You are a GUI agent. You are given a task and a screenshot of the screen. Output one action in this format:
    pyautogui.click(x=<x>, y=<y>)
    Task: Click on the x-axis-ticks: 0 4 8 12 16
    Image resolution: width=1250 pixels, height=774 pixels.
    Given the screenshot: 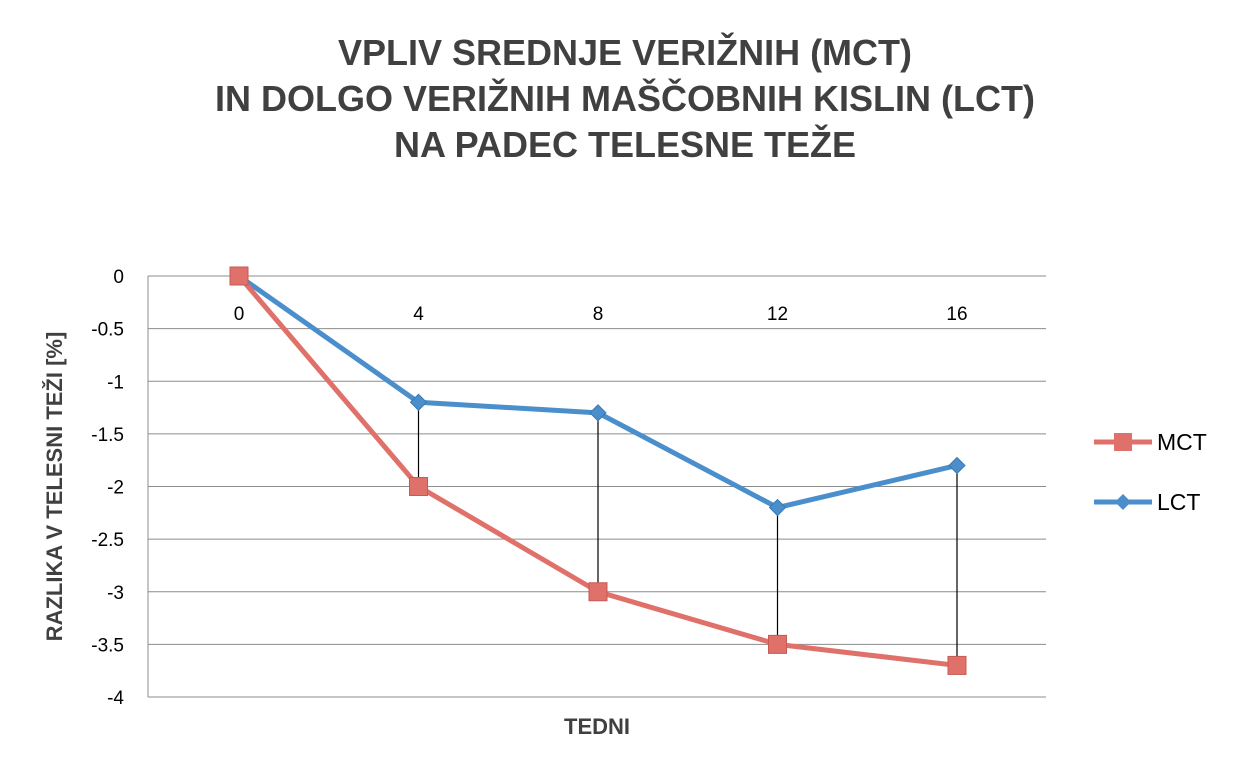 What is the action you would take?
    pyautogui.click(x=601, y=314)
    